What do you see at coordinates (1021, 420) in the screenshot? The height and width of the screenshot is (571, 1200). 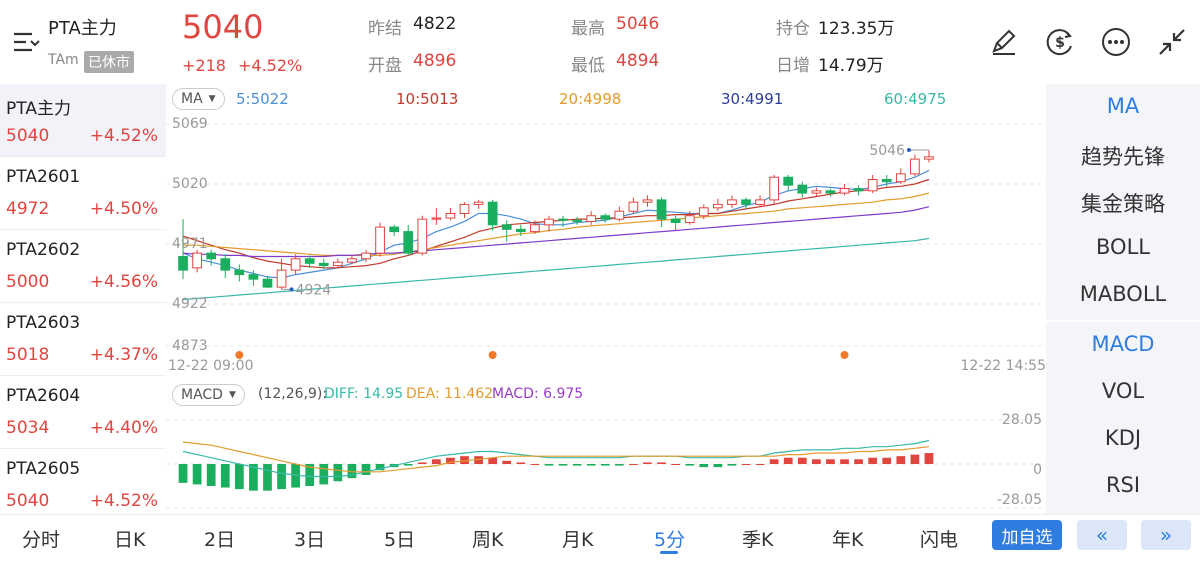 I see `macd-y-label: 28.05` at bounding box center [1021, 420].